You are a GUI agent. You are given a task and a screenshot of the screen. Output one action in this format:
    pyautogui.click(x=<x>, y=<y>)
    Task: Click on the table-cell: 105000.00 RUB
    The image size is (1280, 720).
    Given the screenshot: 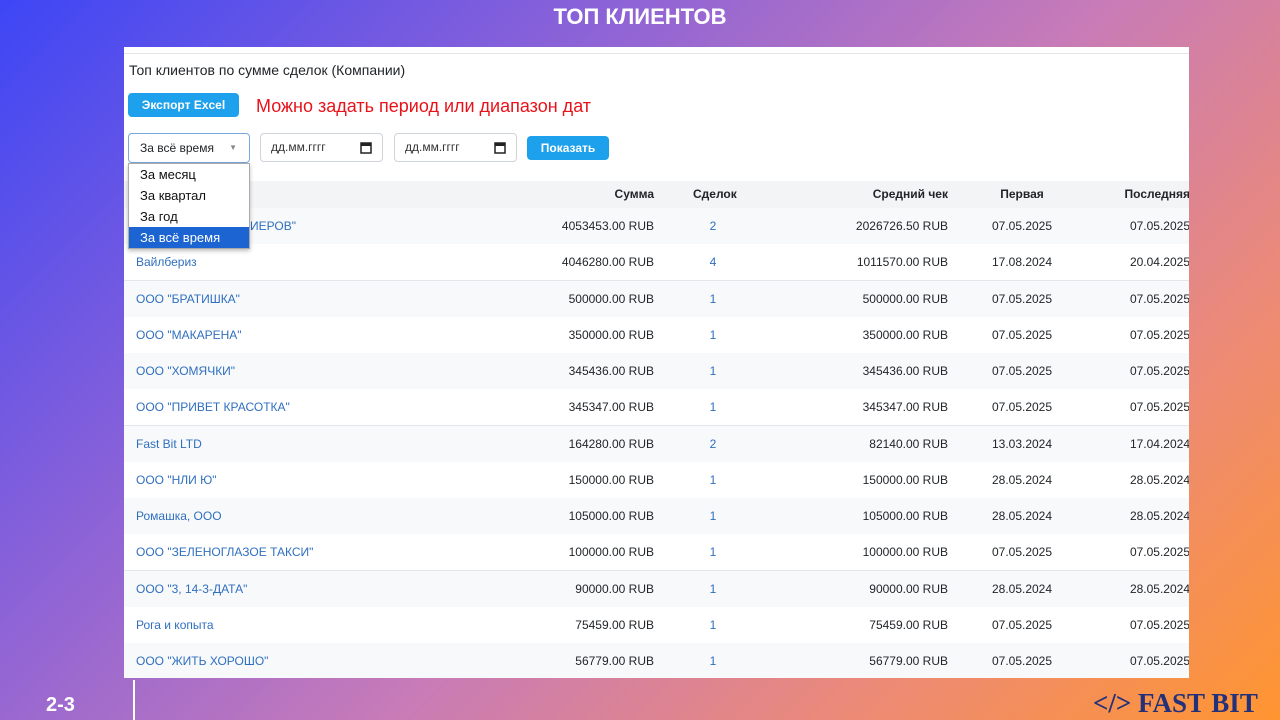 What is the action you would take?
    pyautogui.click(x=611, y=516)
    